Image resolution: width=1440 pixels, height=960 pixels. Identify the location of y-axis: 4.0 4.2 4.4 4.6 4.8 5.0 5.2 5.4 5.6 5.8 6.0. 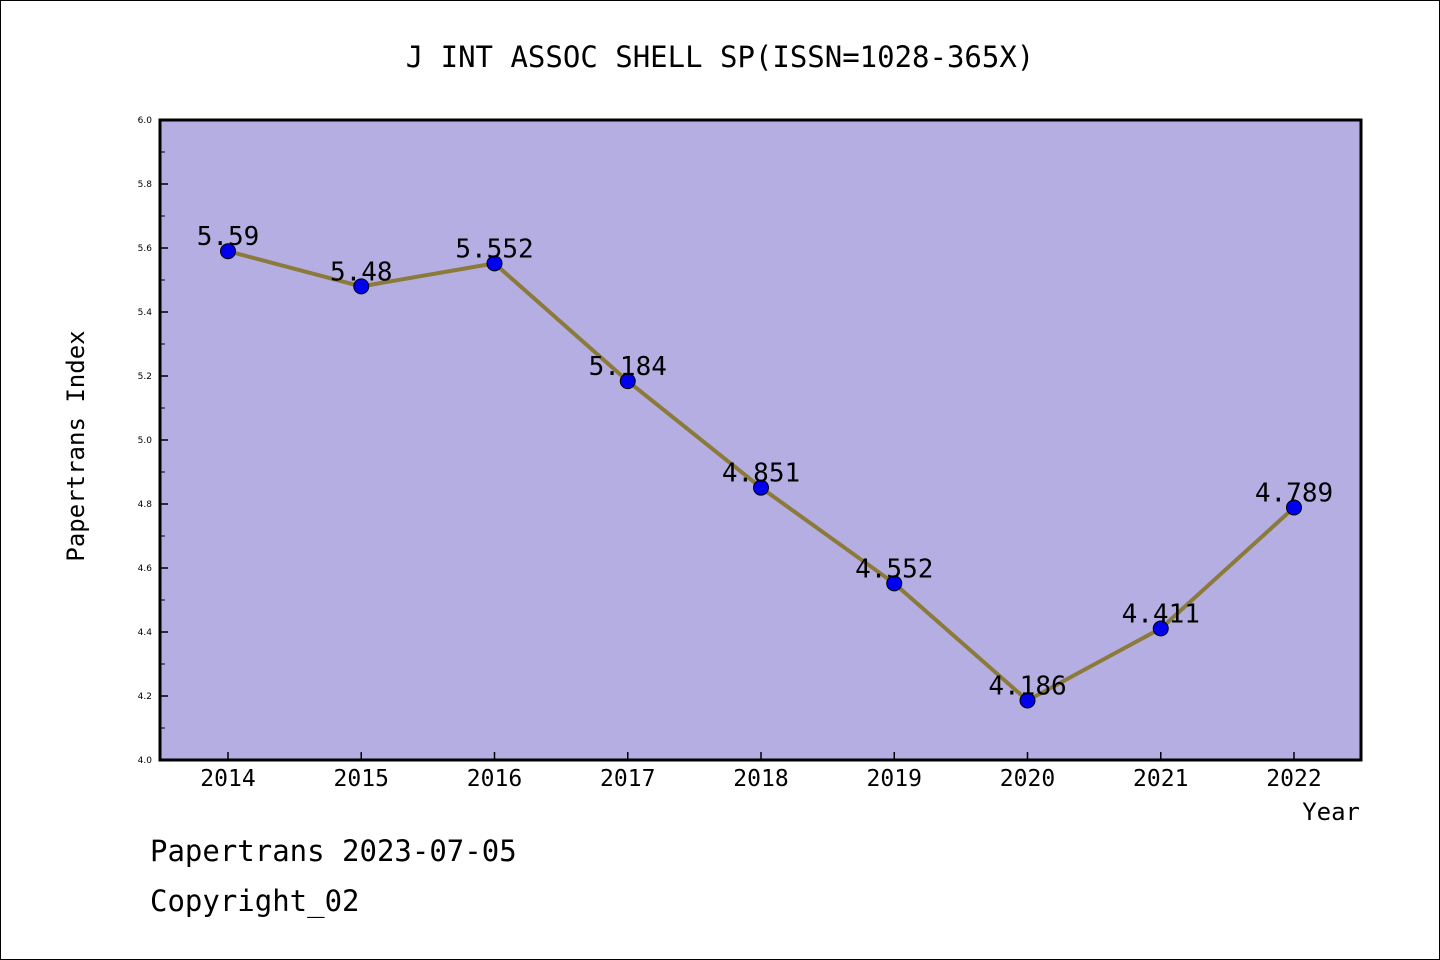
(153, 441).